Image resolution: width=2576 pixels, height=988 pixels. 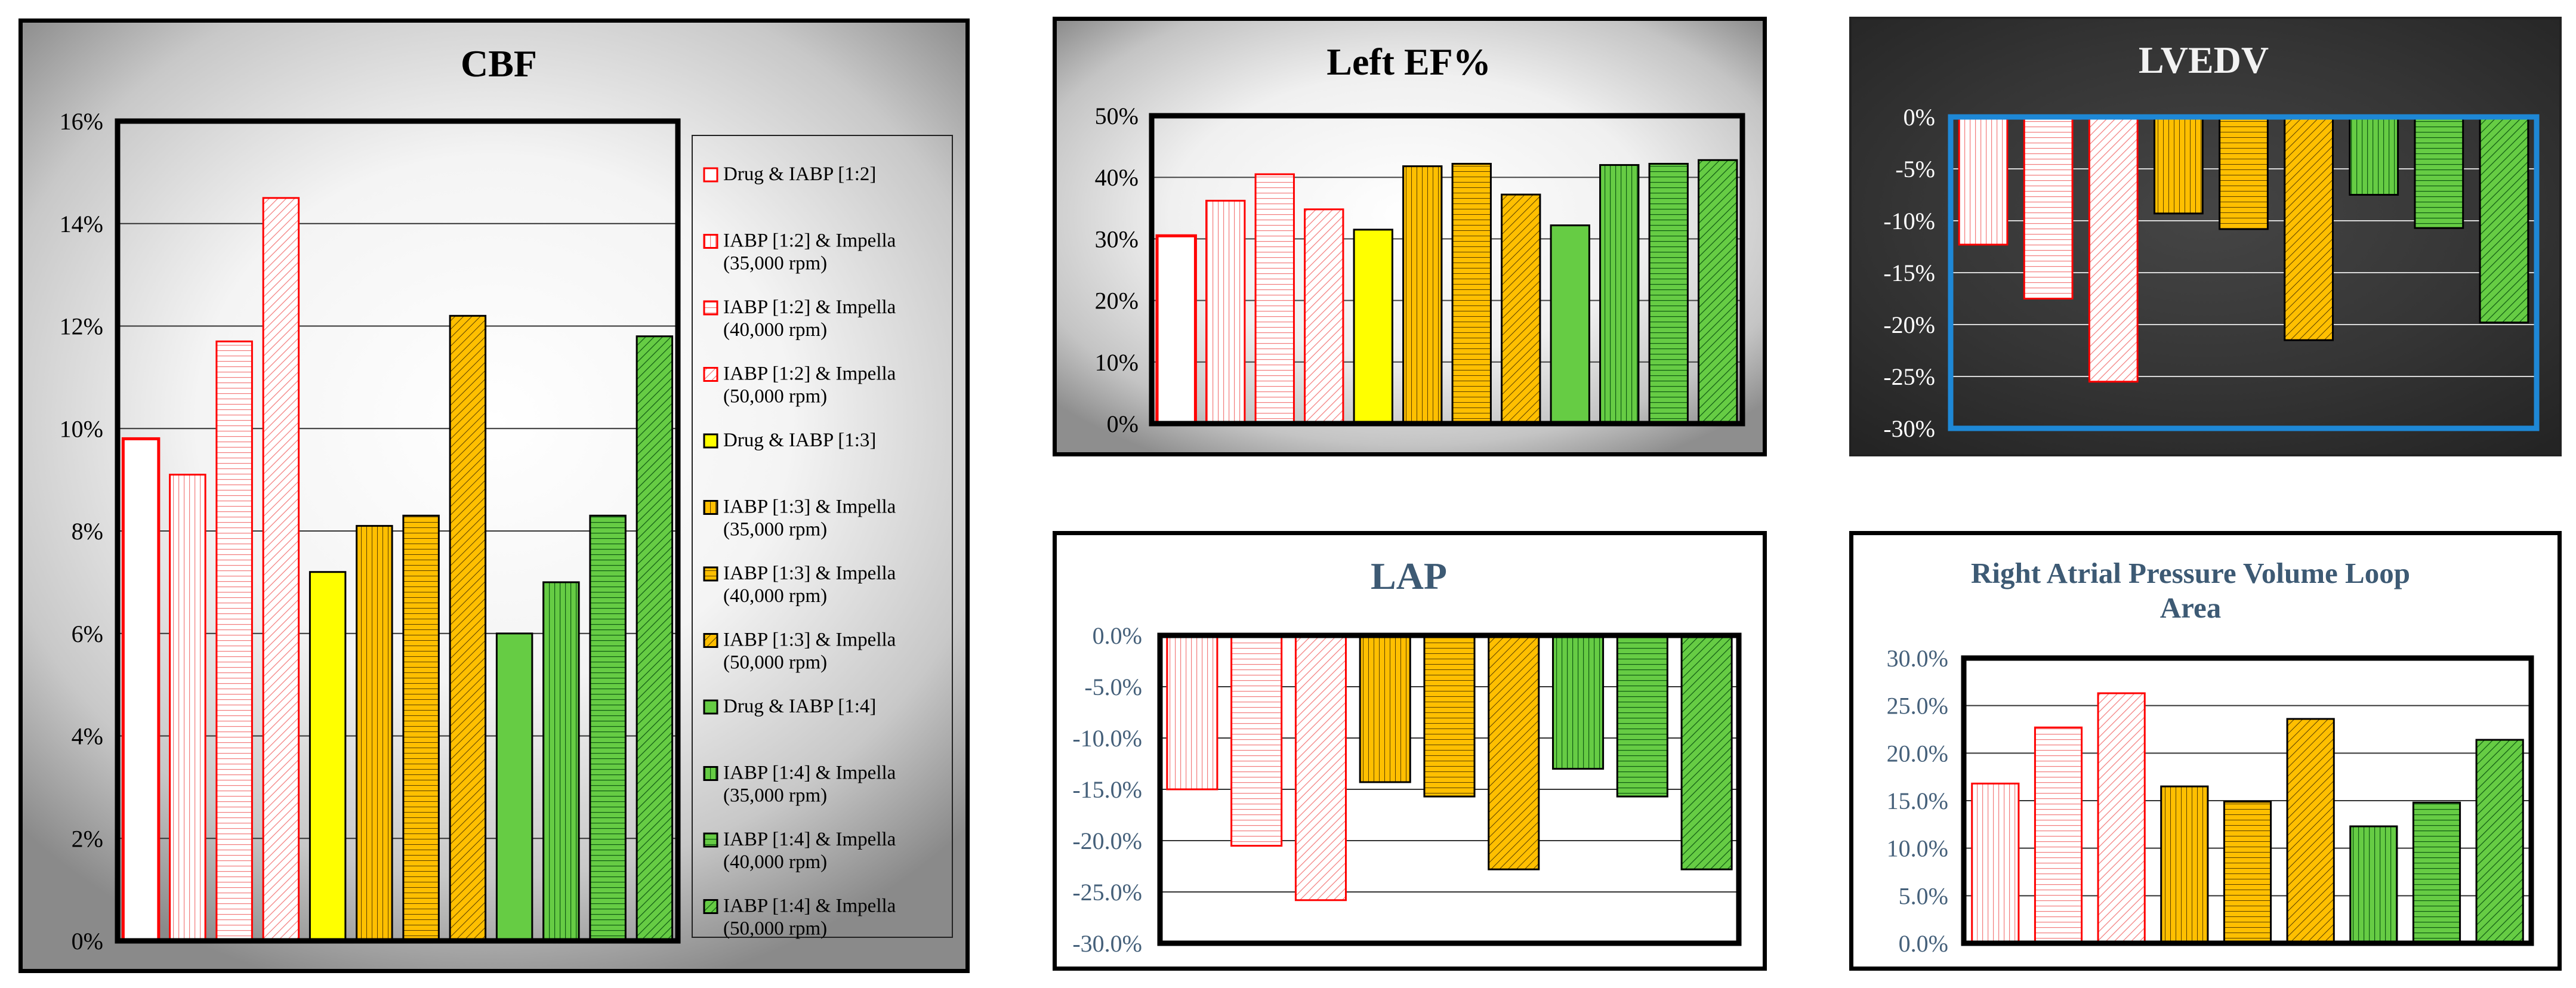 What do you see at coordinates (1917, 801) in the screenshot?
I see `y-tick-label: 15.0%` at bounding box center [1917, 801].